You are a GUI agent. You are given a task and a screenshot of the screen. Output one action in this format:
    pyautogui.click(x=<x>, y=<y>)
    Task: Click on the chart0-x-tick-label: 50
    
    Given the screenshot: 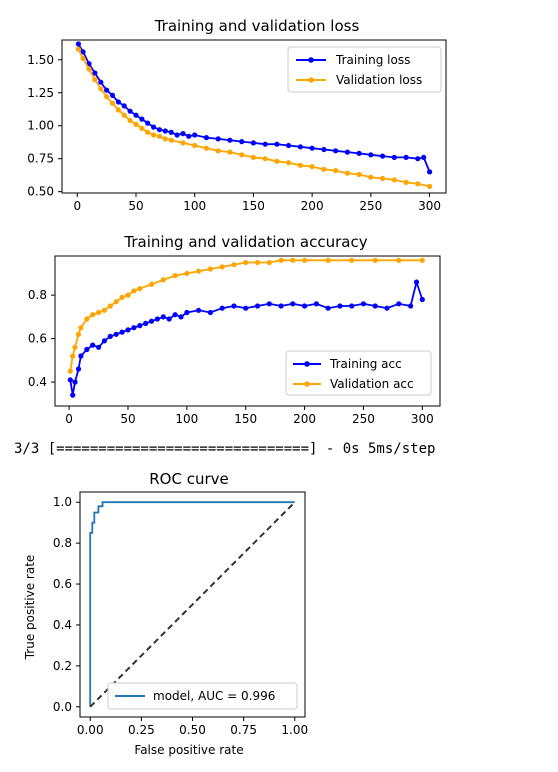 What is the action you would take?
    pyautogui.click(x=135, y=206)
    